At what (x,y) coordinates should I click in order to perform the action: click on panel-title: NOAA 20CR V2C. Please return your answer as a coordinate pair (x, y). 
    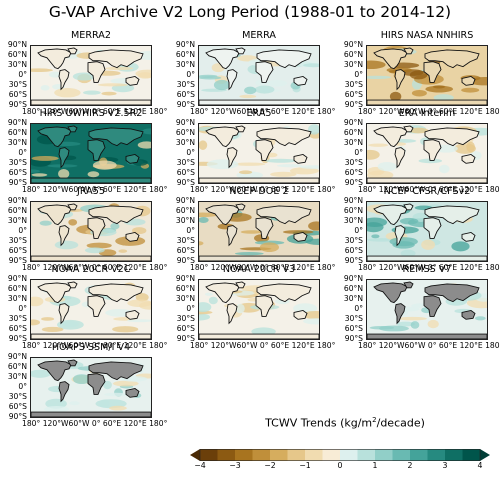
    Looking at the image, I should click on (91, 269).